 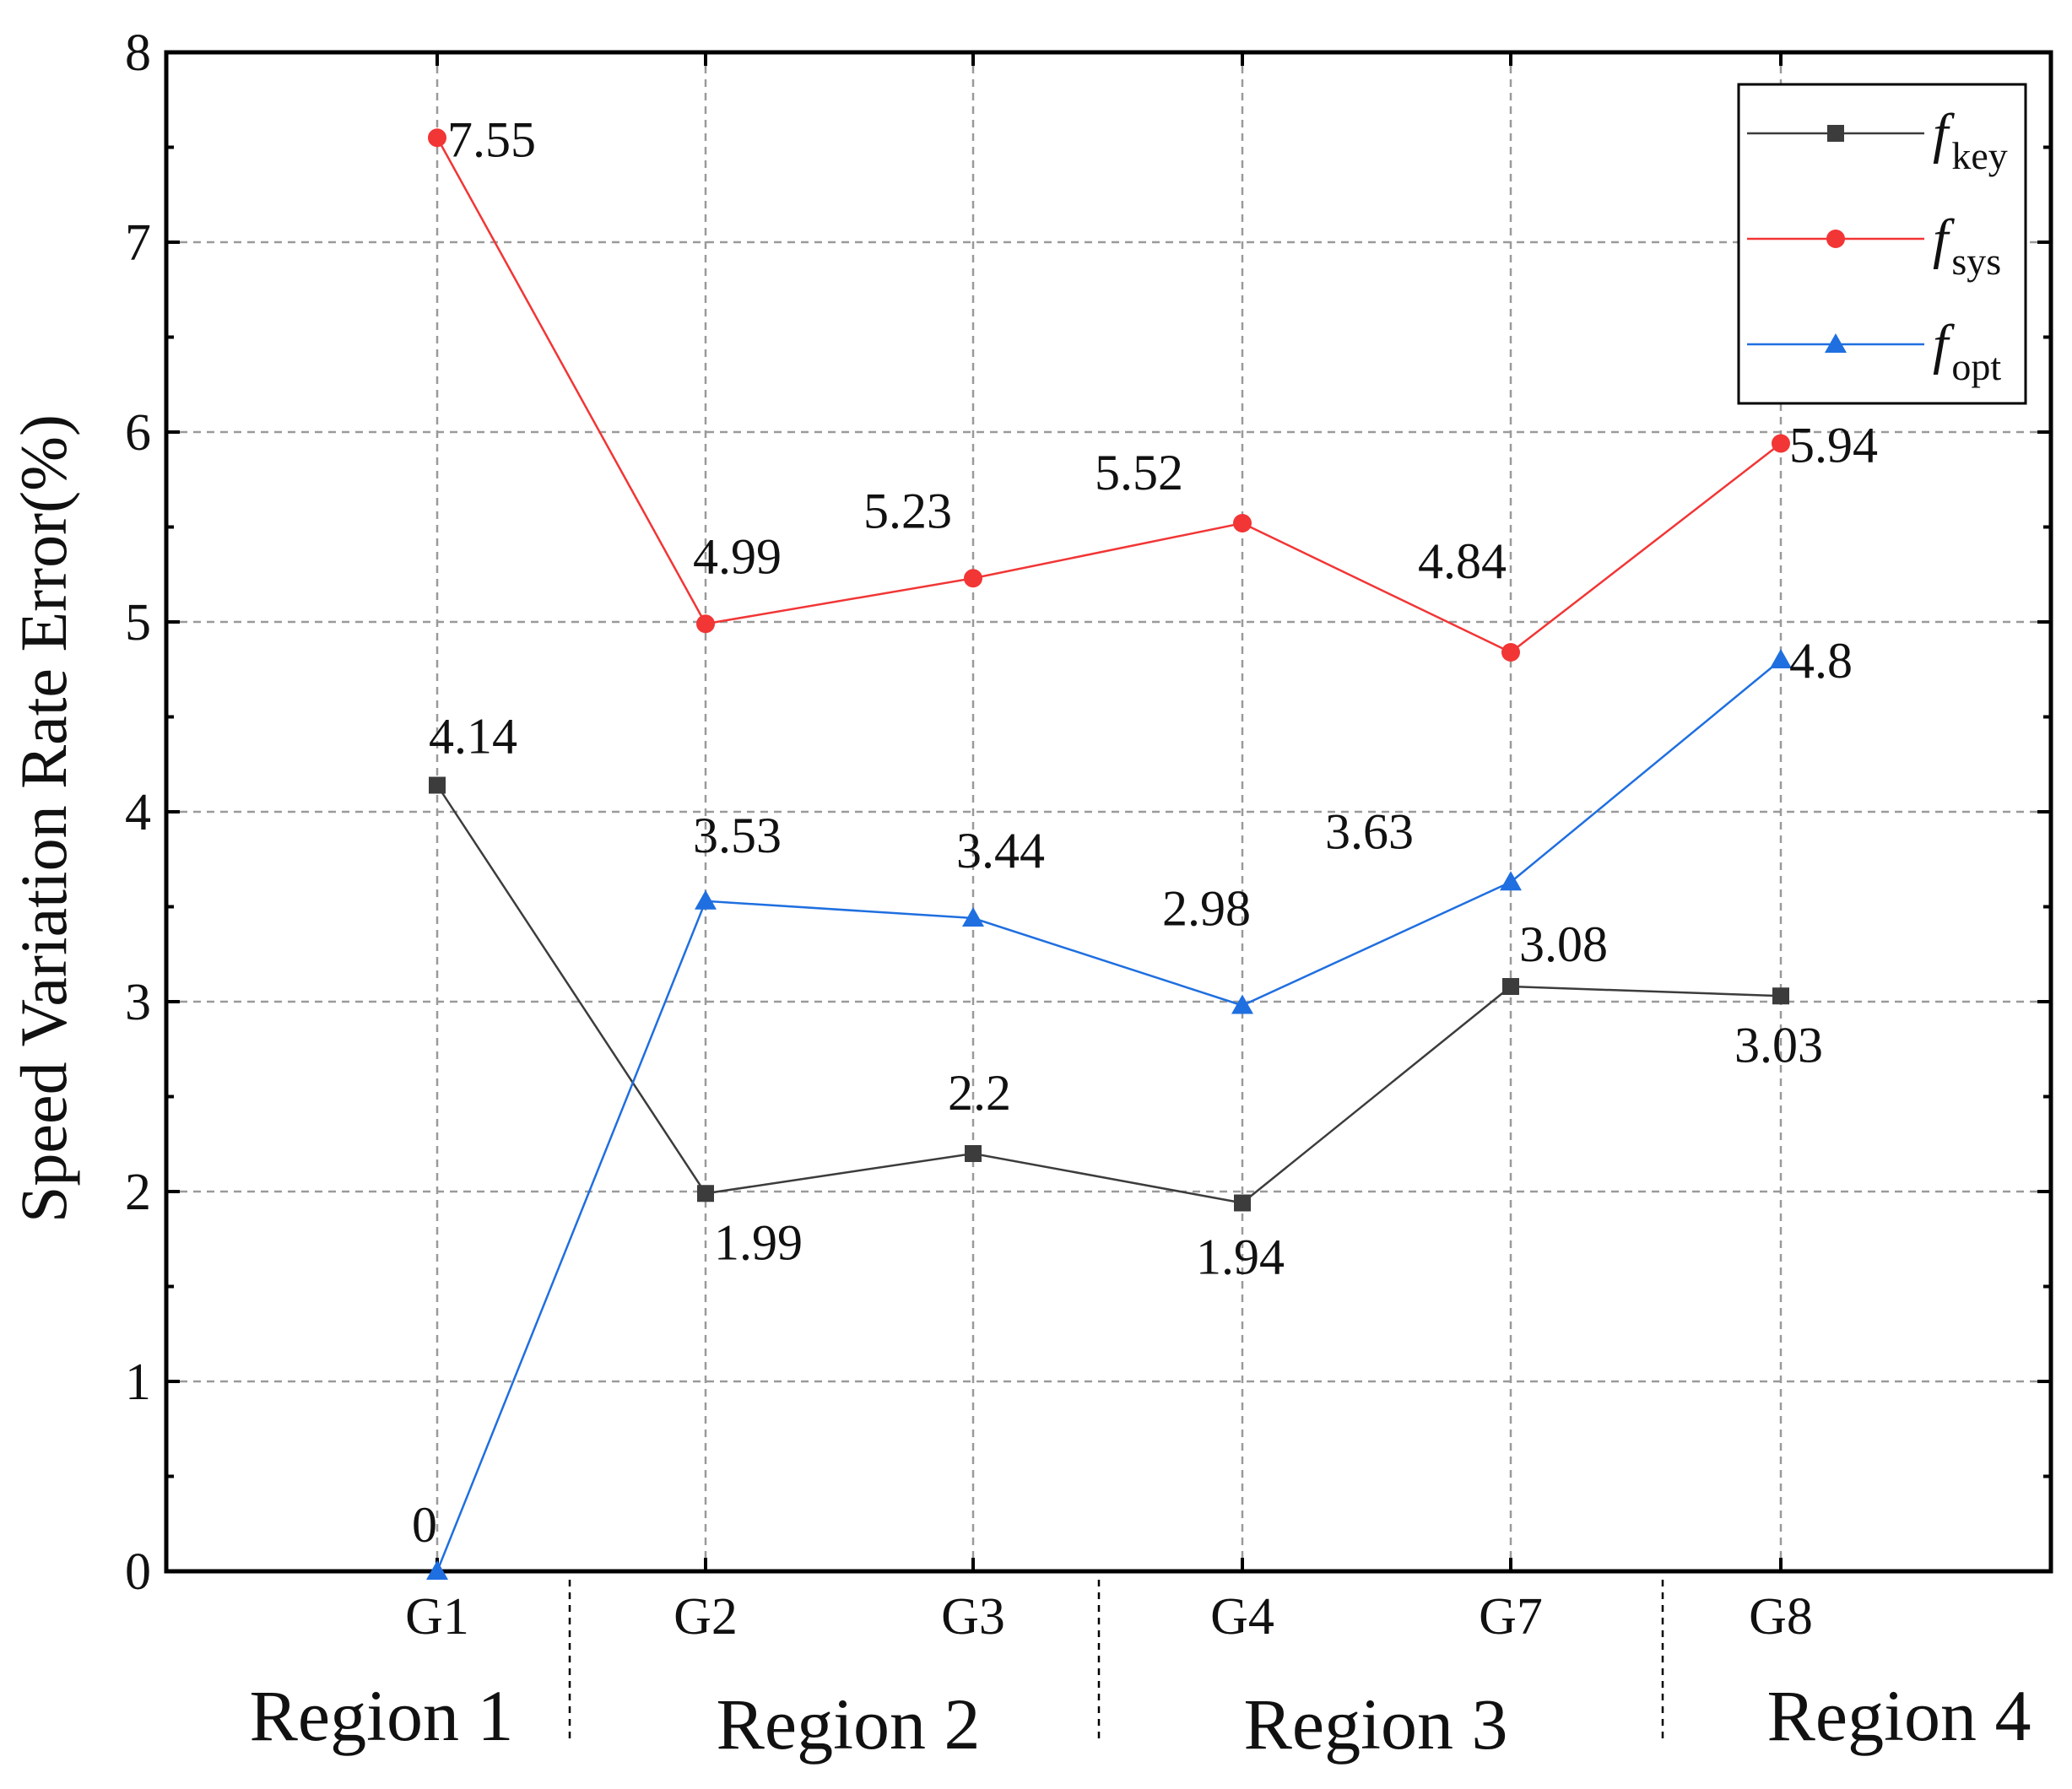 I want to click on x-tick-label-G8: G8, so click(x=1781, y=1617).